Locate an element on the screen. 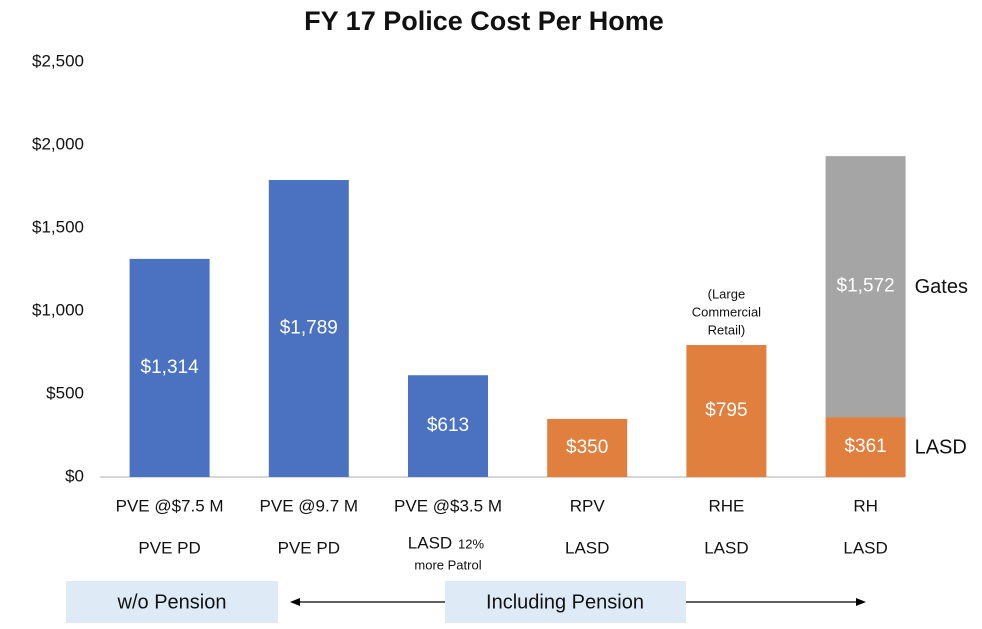 This screenshot has height=629, width=982. value-label: $350 is located at coordinates (587, 447).